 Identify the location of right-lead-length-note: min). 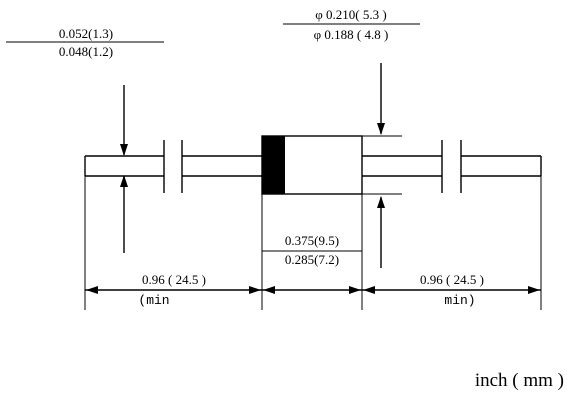
(459, 300).